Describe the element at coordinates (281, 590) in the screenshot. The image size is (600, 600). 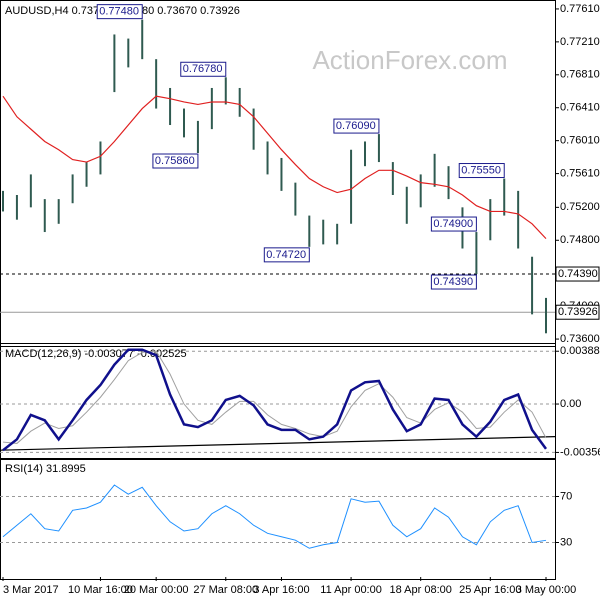
I see `x-tick-label: 3 Apr 16:00` at that location.